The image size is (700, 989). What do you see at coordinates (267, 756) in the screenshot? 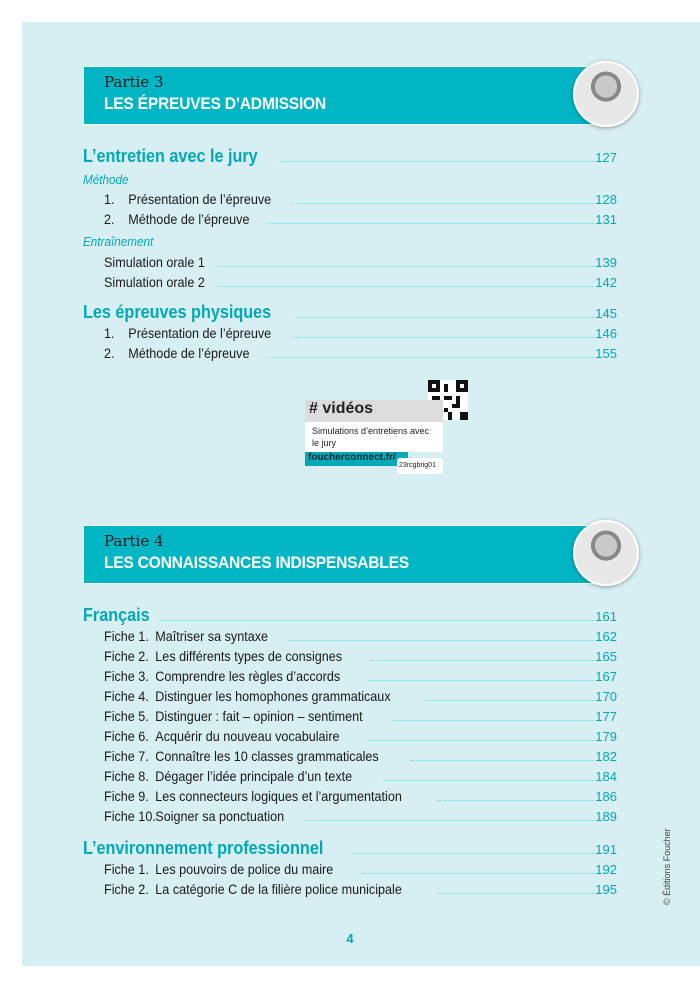
I see `entry-title: Connaître les 10 classes grammaticales` at bounding box center [267, 756].